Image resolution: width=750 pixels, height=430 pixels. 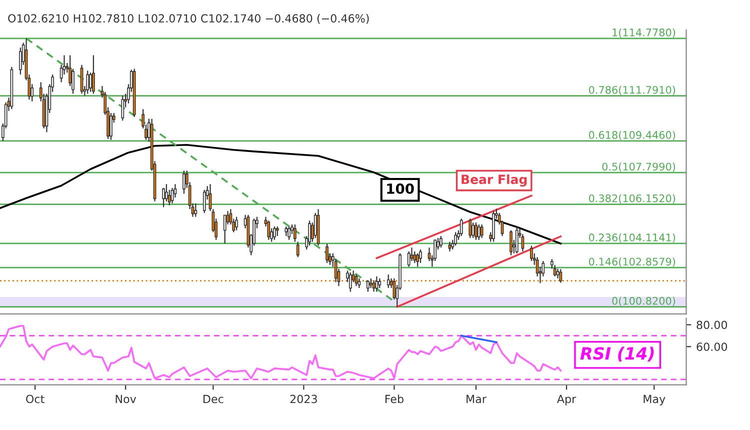 I want to click on ref-line-label: 0.236(104.1141), so click(x=632, y=238).